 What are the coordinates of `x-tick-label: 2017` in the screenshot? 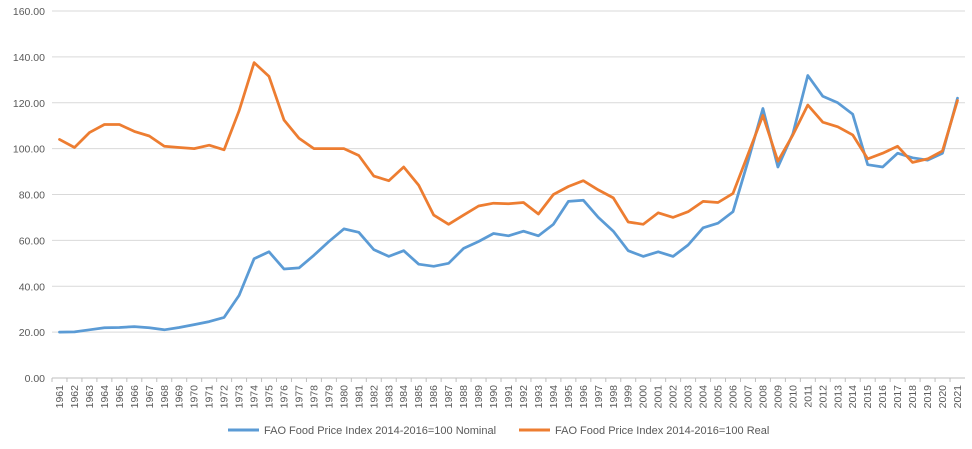 It's located at (898, 397).